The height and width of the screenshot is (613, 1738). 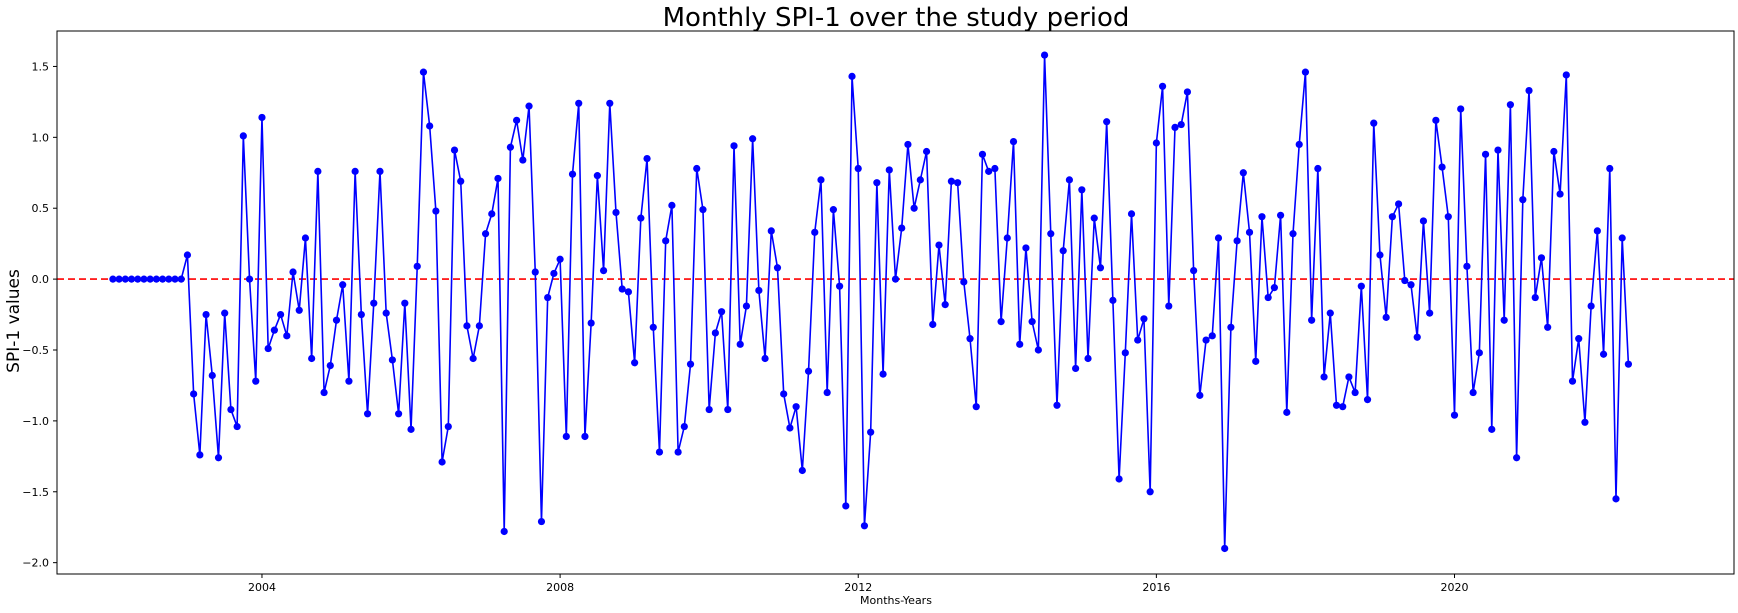 What do you see at coordinates (560, 587) in the screenshot?
I see `x-tick-label: 2008` at bounding box center [560, 587].